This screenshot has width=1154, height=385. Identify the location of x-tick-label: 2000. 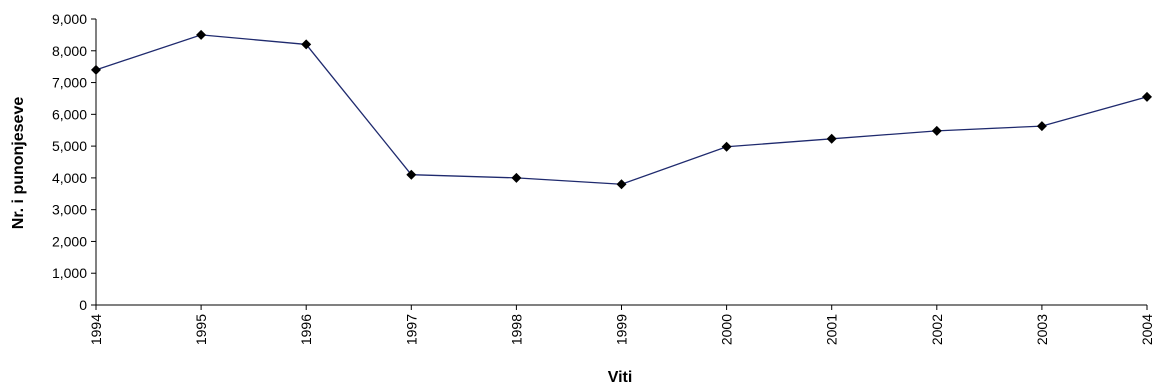
(727, 329).